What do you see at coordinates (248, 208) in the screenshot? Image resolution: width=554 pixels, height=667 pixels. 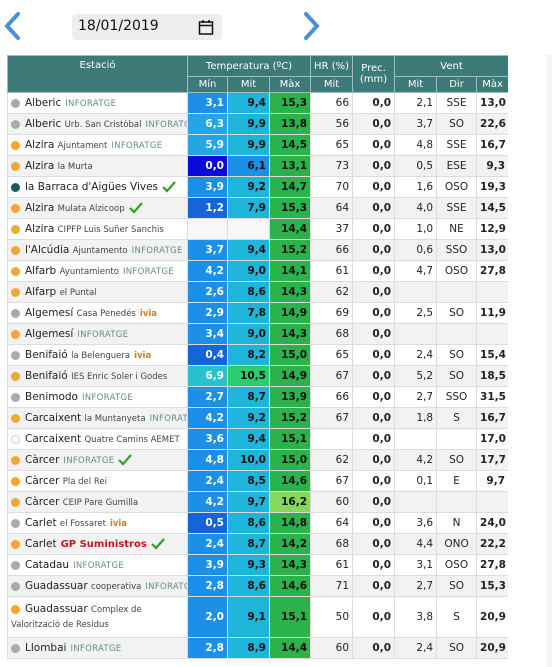 I see `temp-mit: 7,9` at bounding box center [248, 208].